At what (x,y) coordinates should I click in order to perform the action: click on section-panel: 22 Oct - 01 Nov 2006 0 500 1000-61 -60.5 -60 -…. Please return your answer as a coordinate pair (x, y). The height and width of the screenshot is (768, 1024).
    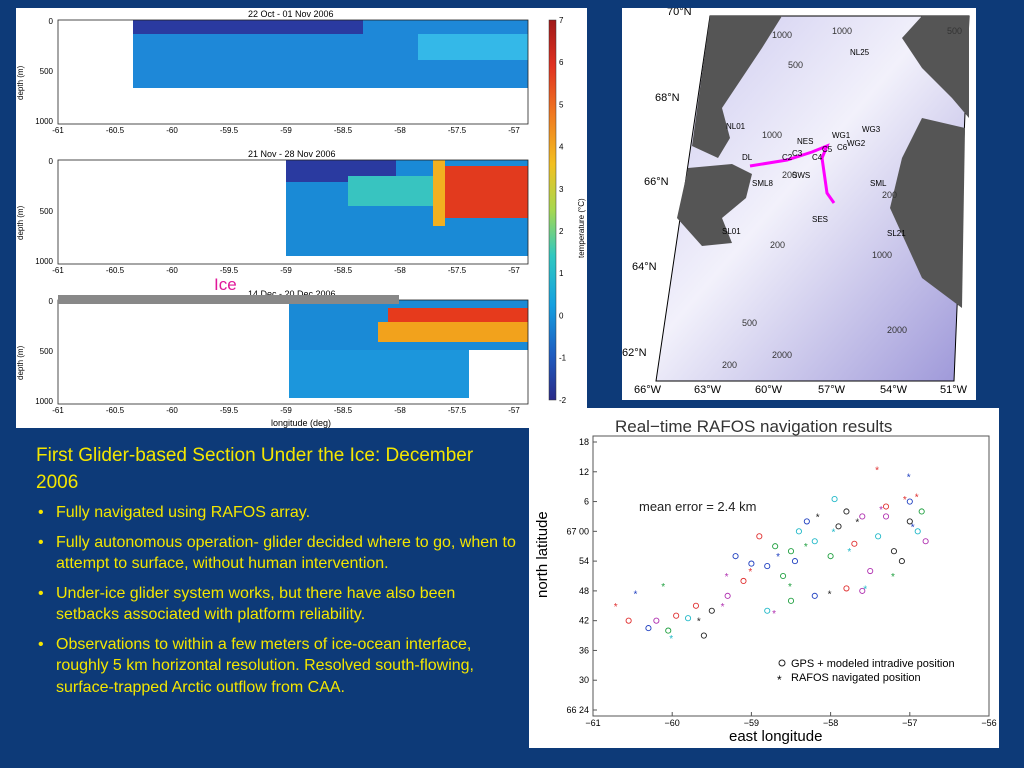
    Looking at the image, I should click on (272, 72).